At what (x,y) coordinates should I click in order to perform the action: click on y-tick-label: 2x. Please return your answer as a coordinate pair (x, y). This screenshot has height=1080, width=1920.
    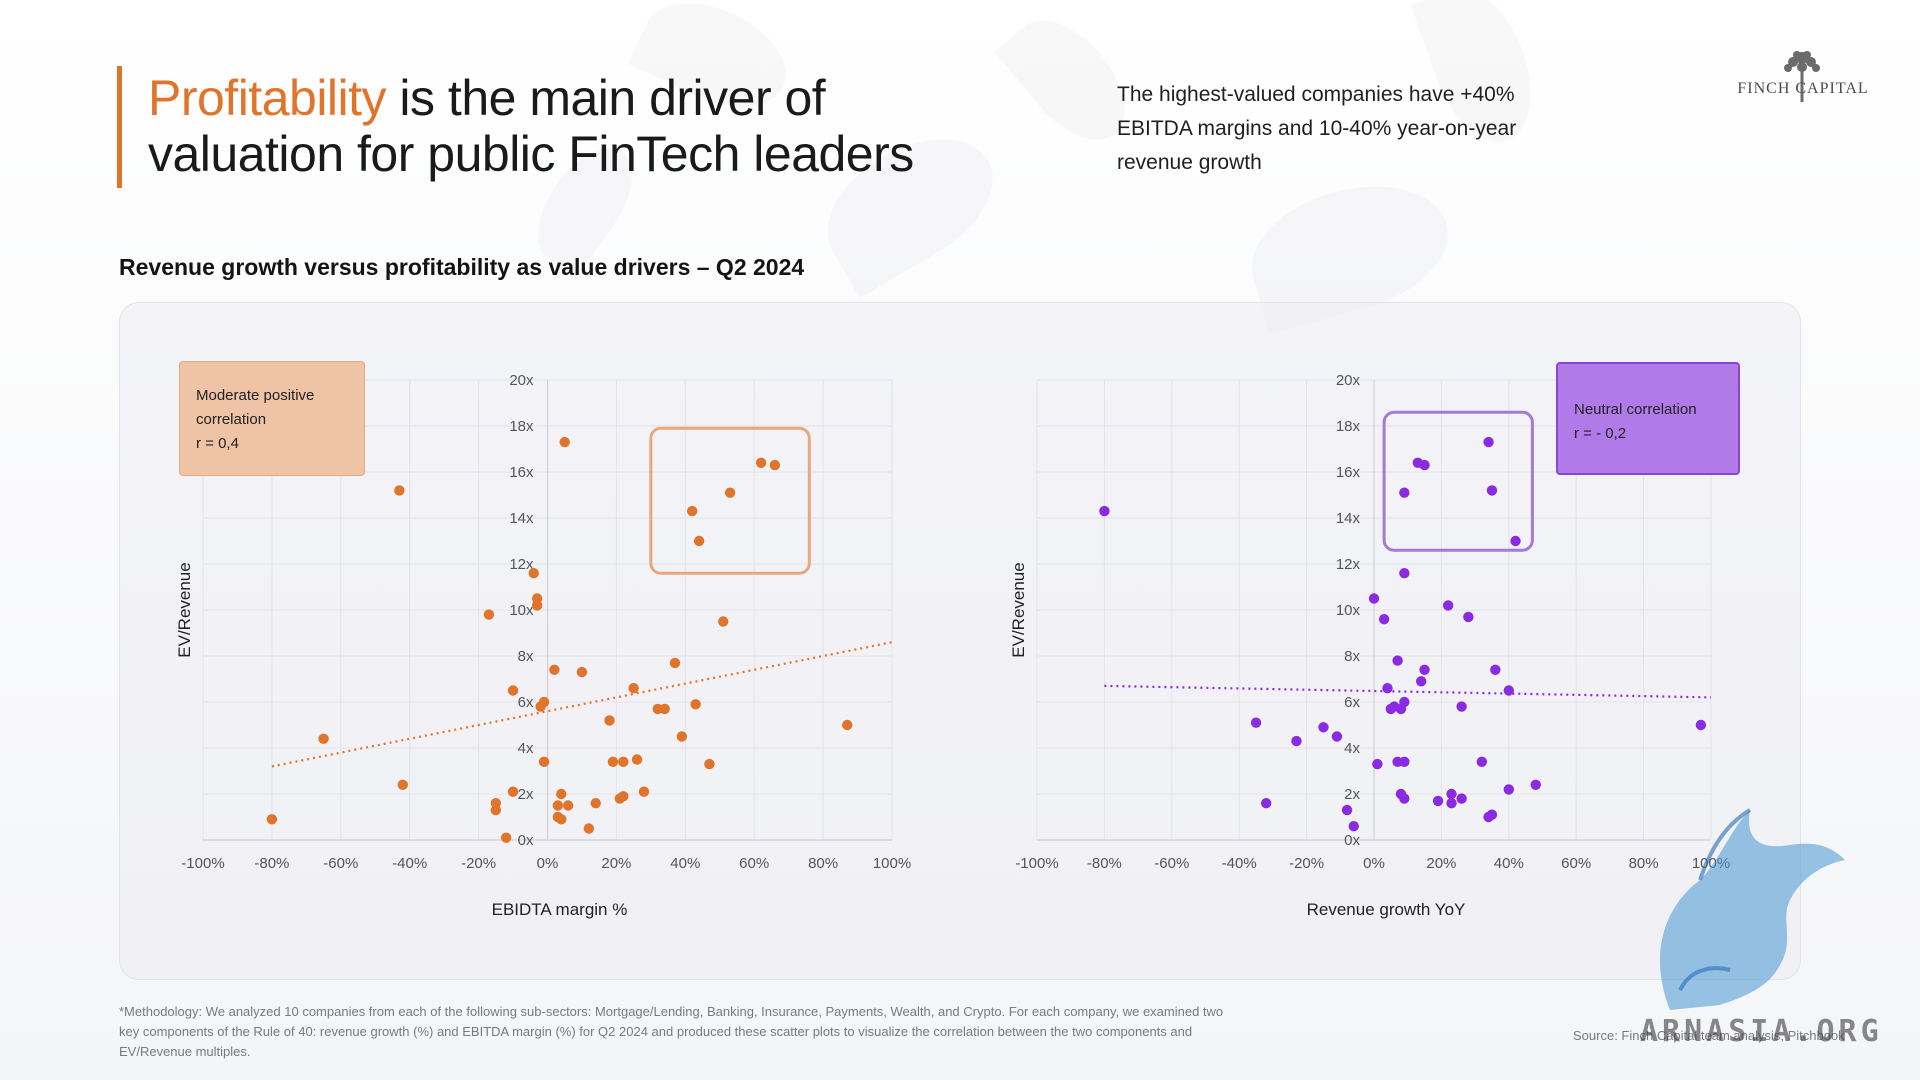
    Looking at the image, I should click on (1352, 794).